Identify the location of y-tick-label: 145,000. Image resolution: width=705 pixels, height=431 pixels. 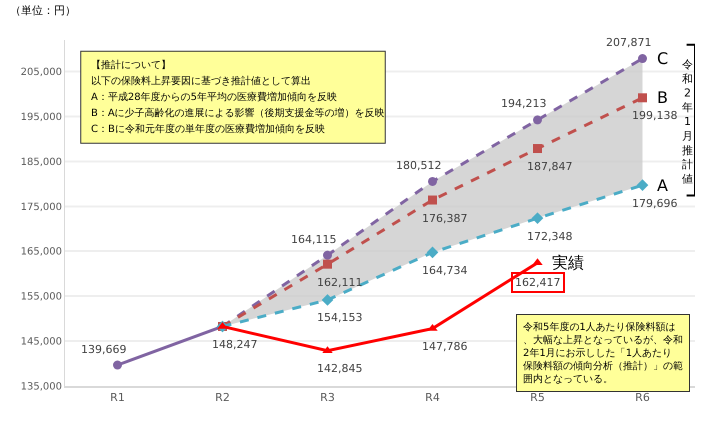
(41, 342).